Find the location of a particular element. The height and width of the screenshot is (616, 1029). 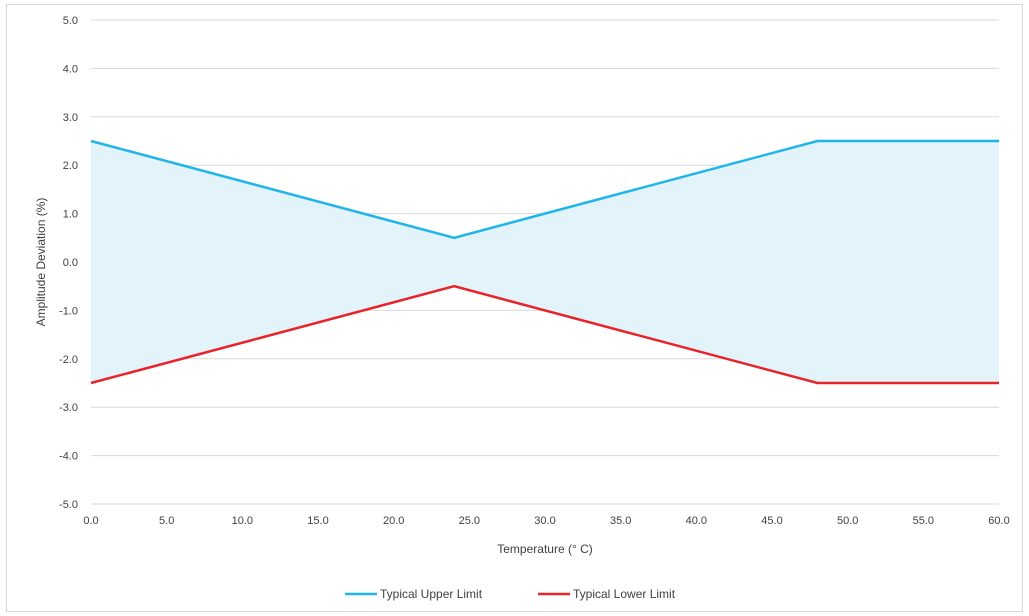

y-tick-label: -2.0 is located at coordinates (68, 360).